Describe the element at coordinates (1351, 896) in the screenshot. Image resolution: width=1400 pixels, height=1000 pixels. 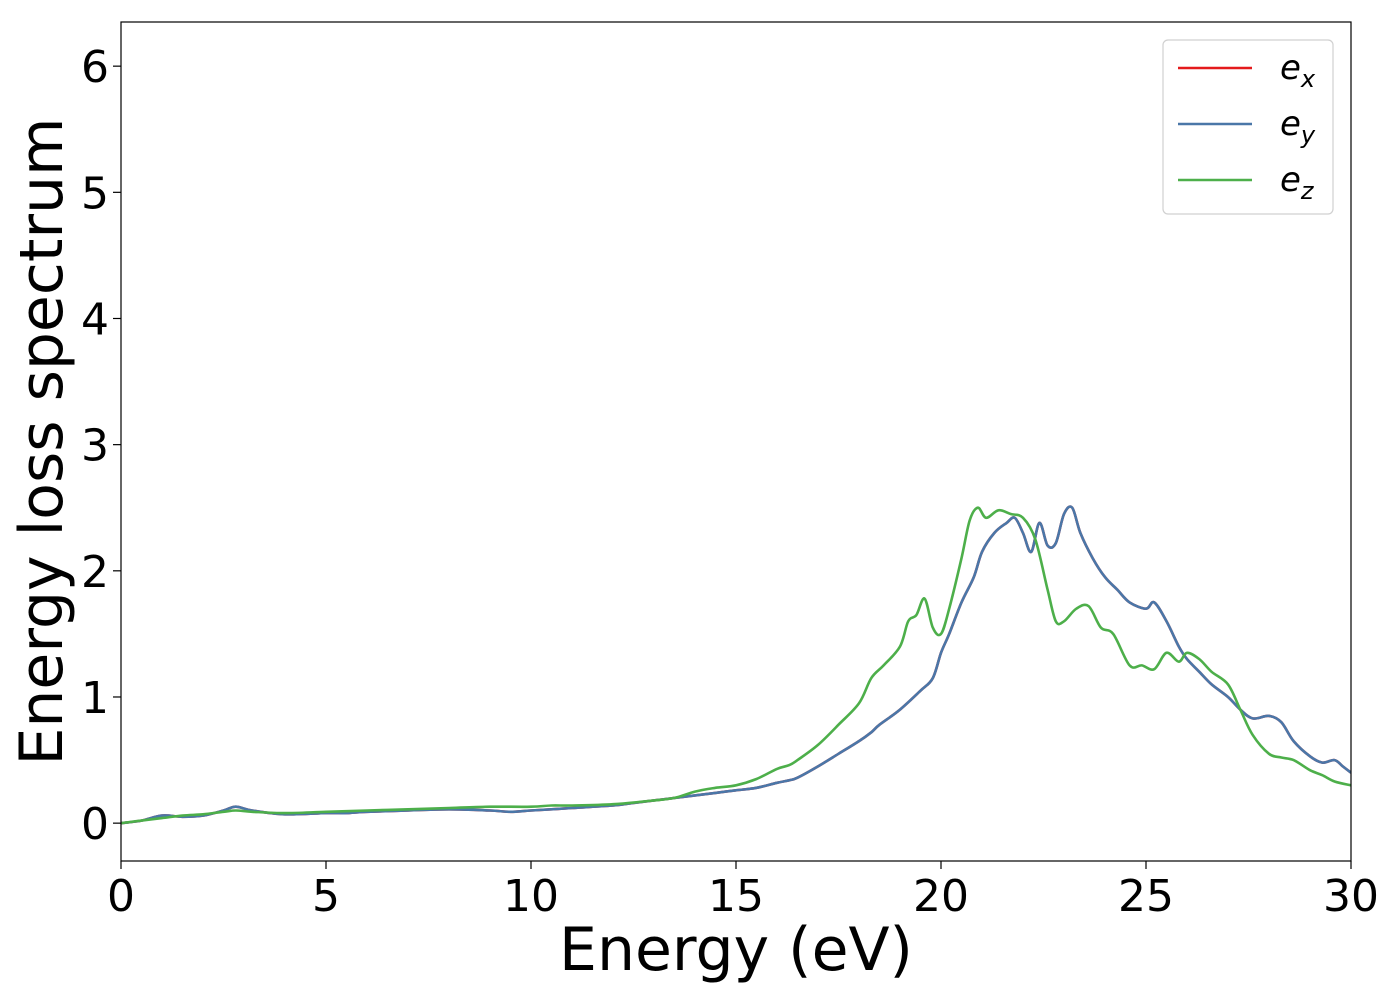
I see `x-tick-label: 30` at that location.